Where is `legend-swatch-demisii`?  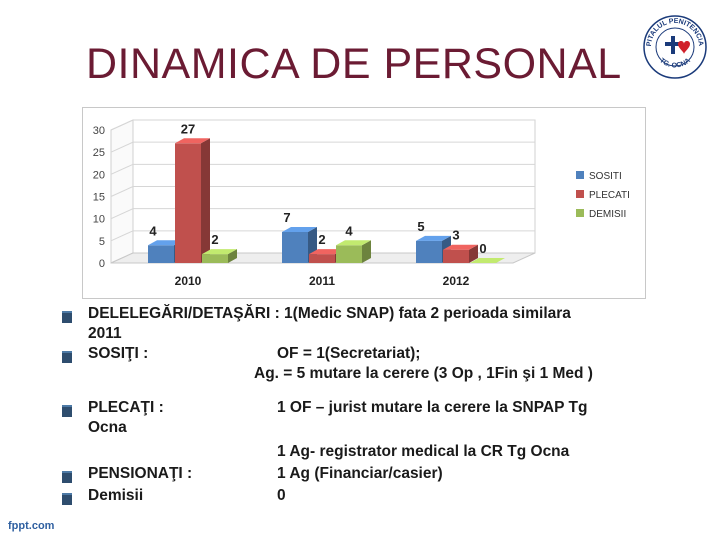
legend-swatch-demisii is located at coordinates (580, 213).